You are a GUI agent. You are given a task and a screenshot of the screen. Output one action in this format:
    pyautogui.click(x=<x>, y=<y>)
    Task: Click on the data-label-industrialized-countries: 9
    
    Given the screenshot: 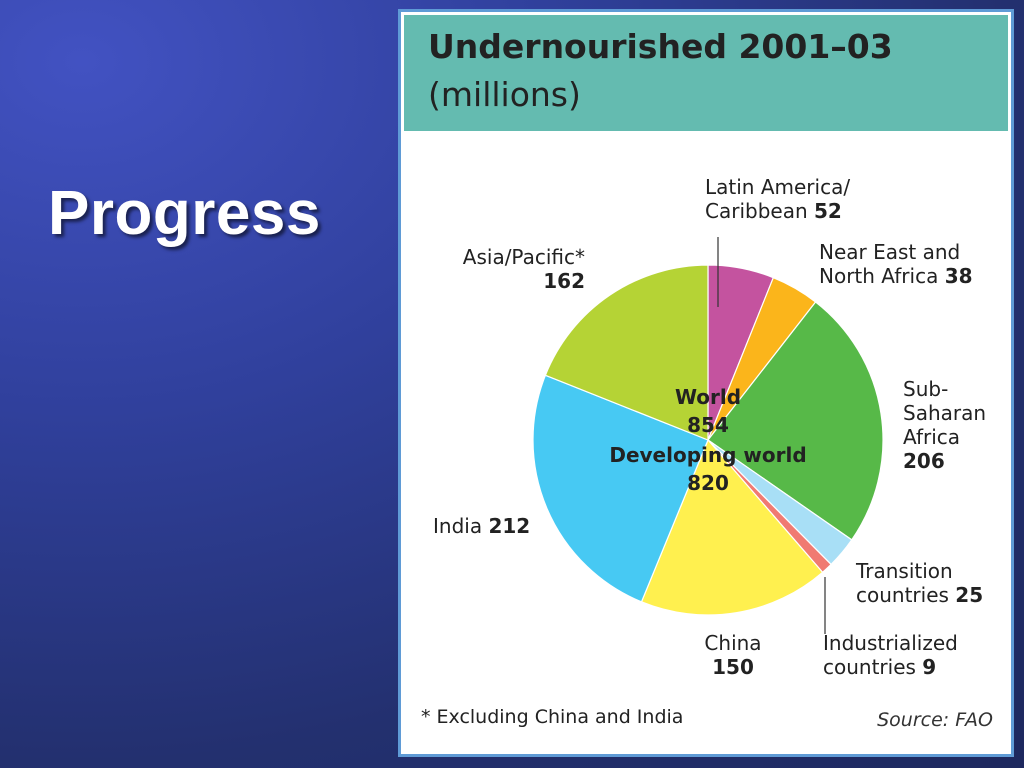 What is the action you would take?
    pyautogui.click(x=929, y=667)
    